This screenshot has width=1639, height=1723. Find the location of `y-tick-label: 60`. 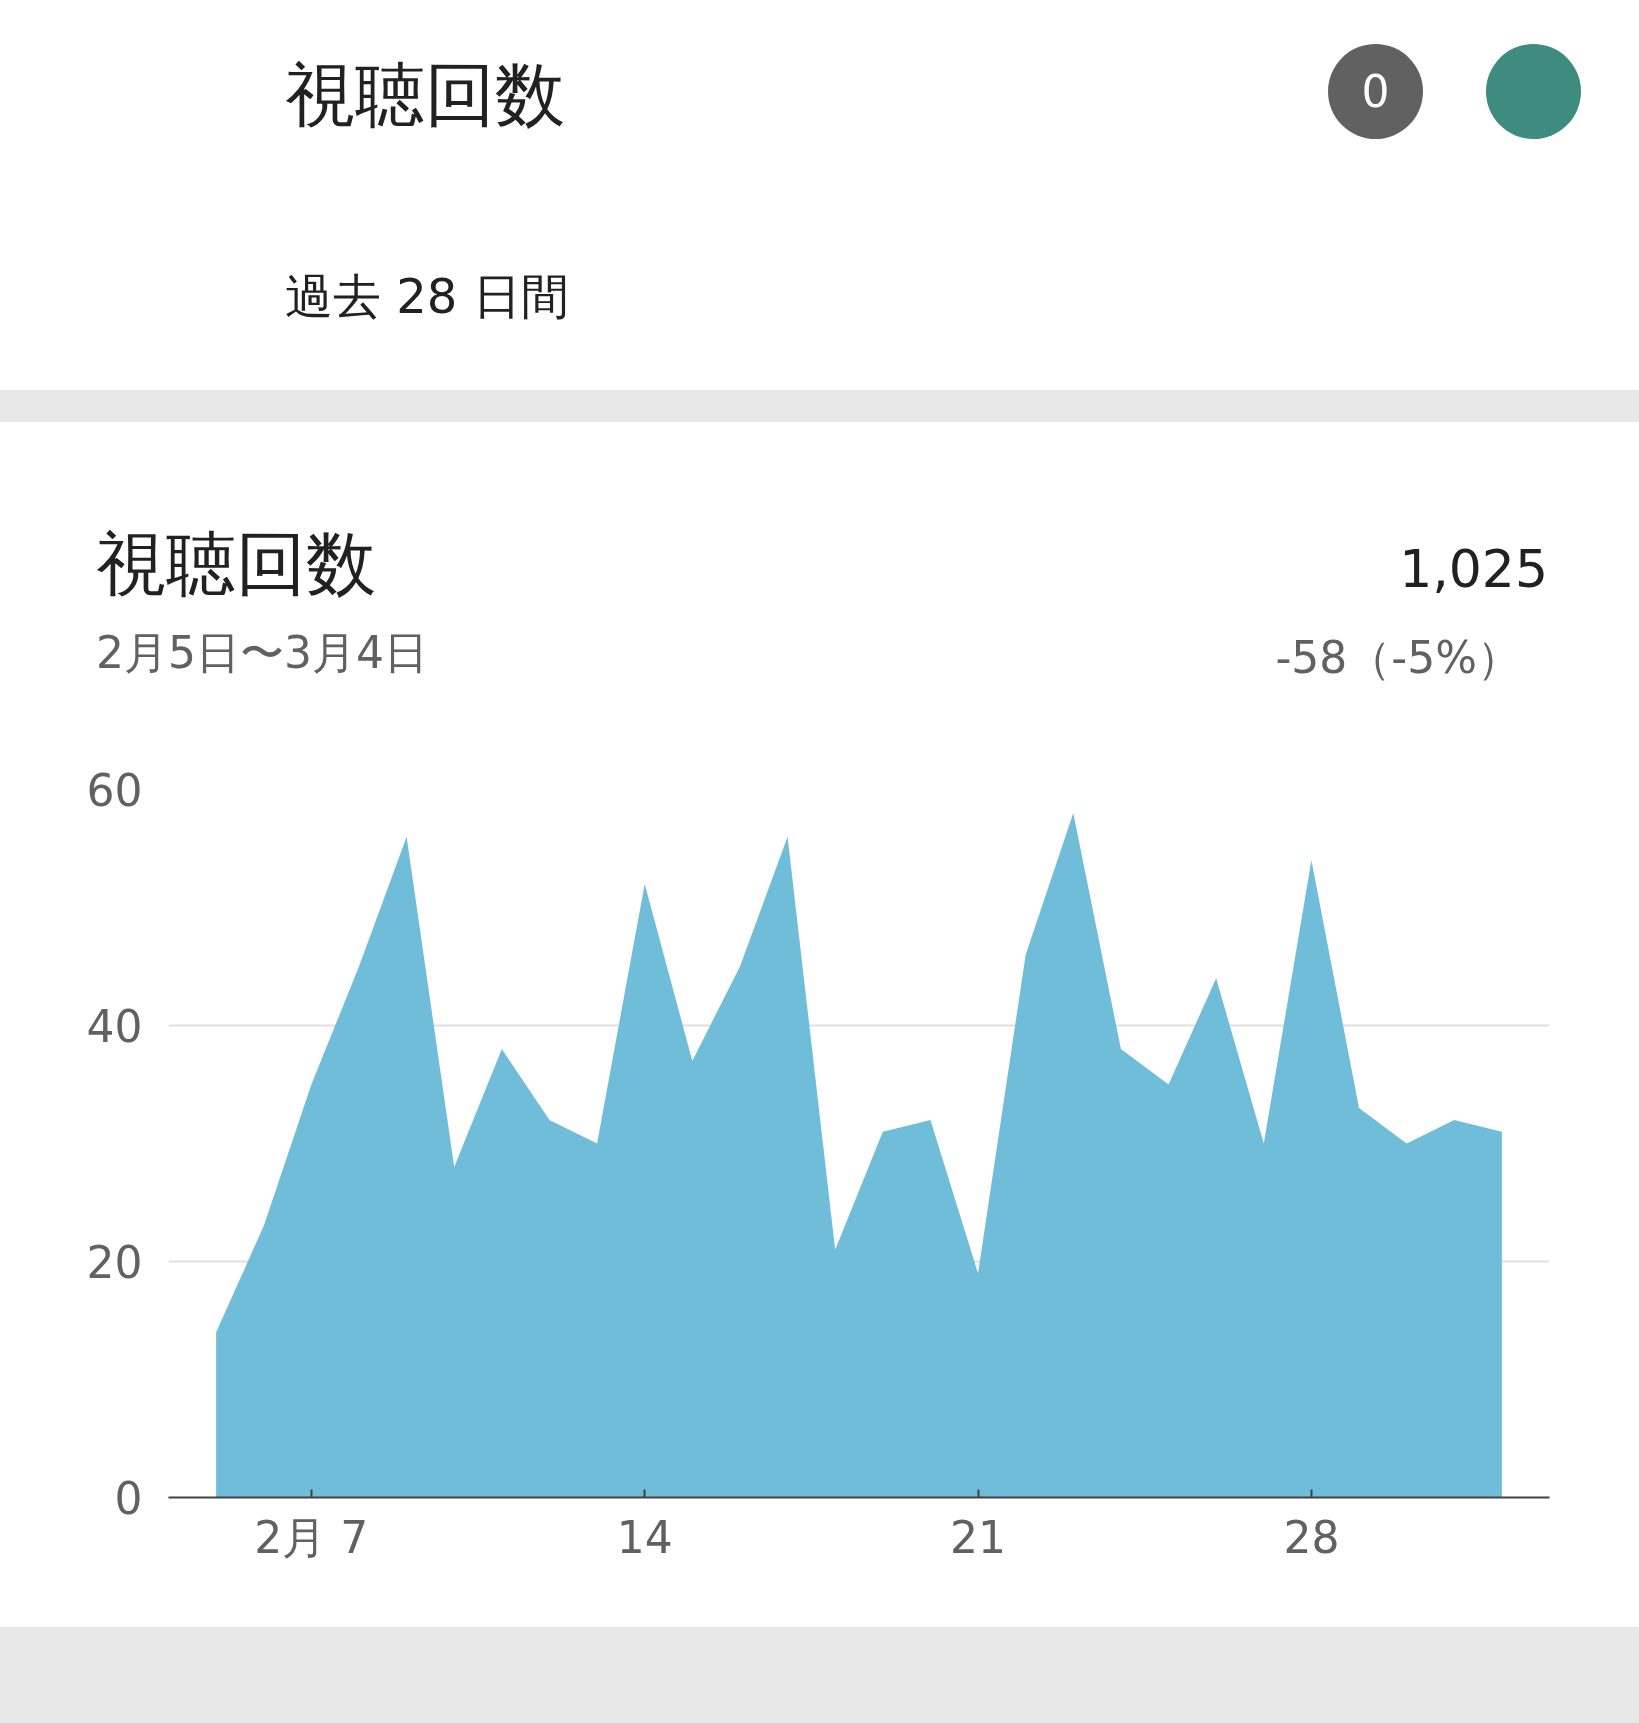

y-tick-label: 60 is located at coordinates (114, 790).